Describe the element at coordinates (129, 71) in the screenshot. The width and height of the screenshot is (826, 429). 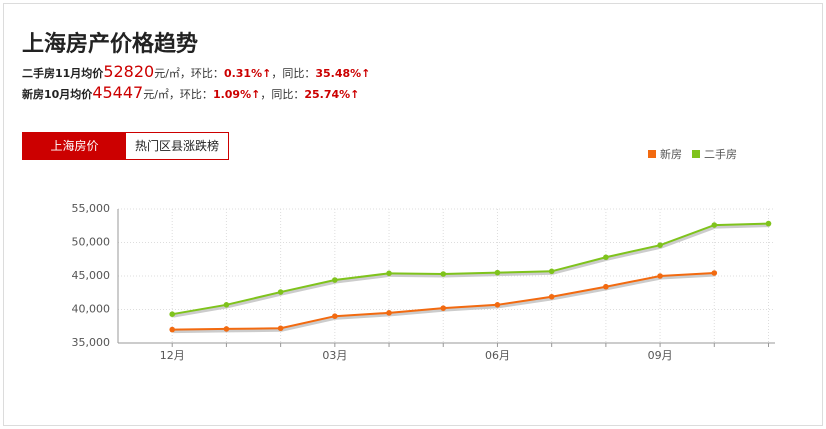
I see `stat-price: 52820` at that location.